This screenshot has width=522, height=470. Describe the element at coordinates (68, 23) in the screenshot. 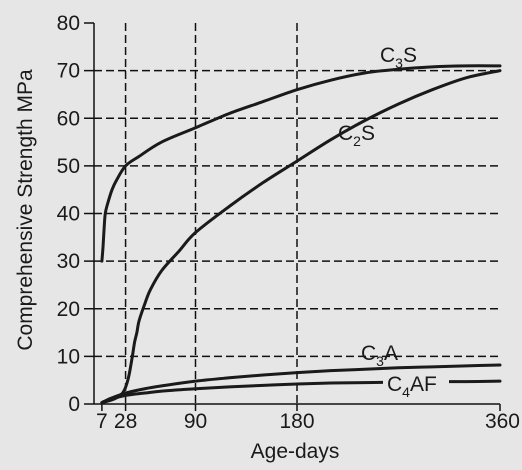

I see `y-tick-label-80: 80` at that location.